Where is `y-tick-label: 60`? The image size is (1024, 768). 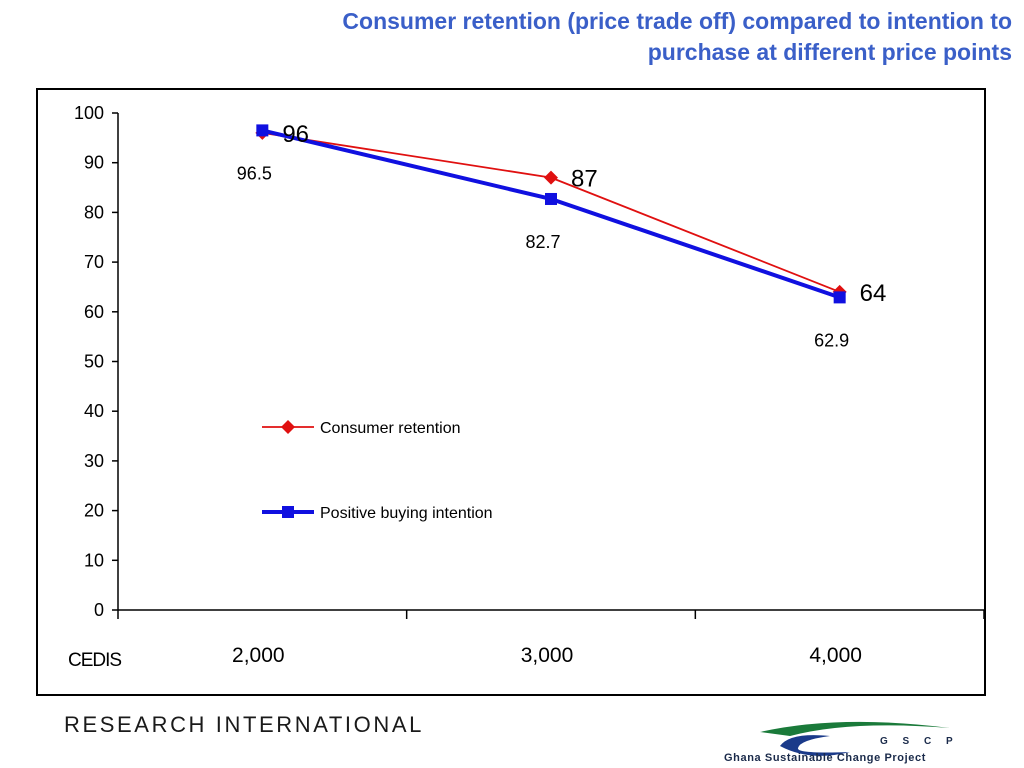 y-tick-label: 60 is located at coordinates (94, 312).